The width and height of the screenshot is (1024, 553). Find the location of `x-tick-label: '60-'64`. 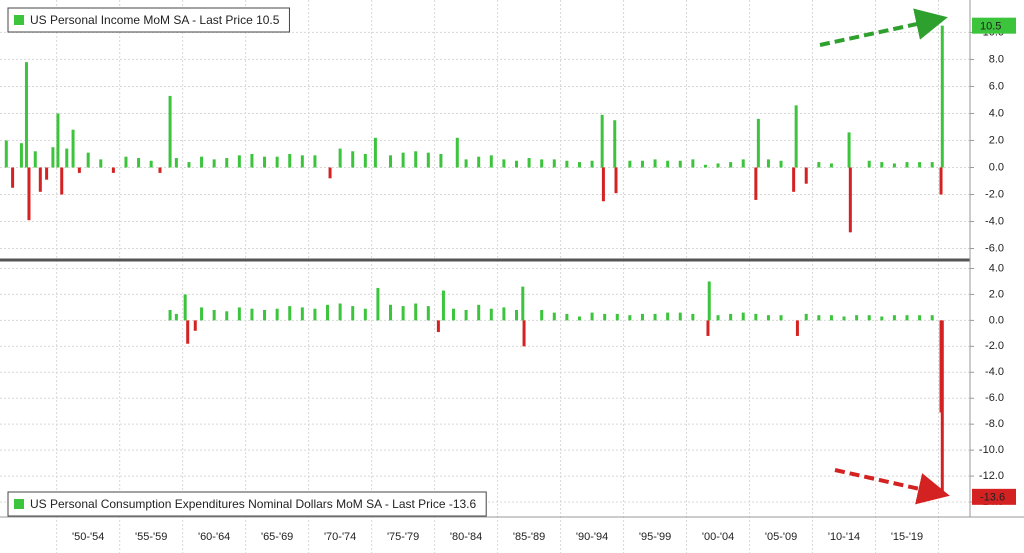

x-tick-label: '60-'64 is located at coordinates (214, 537).